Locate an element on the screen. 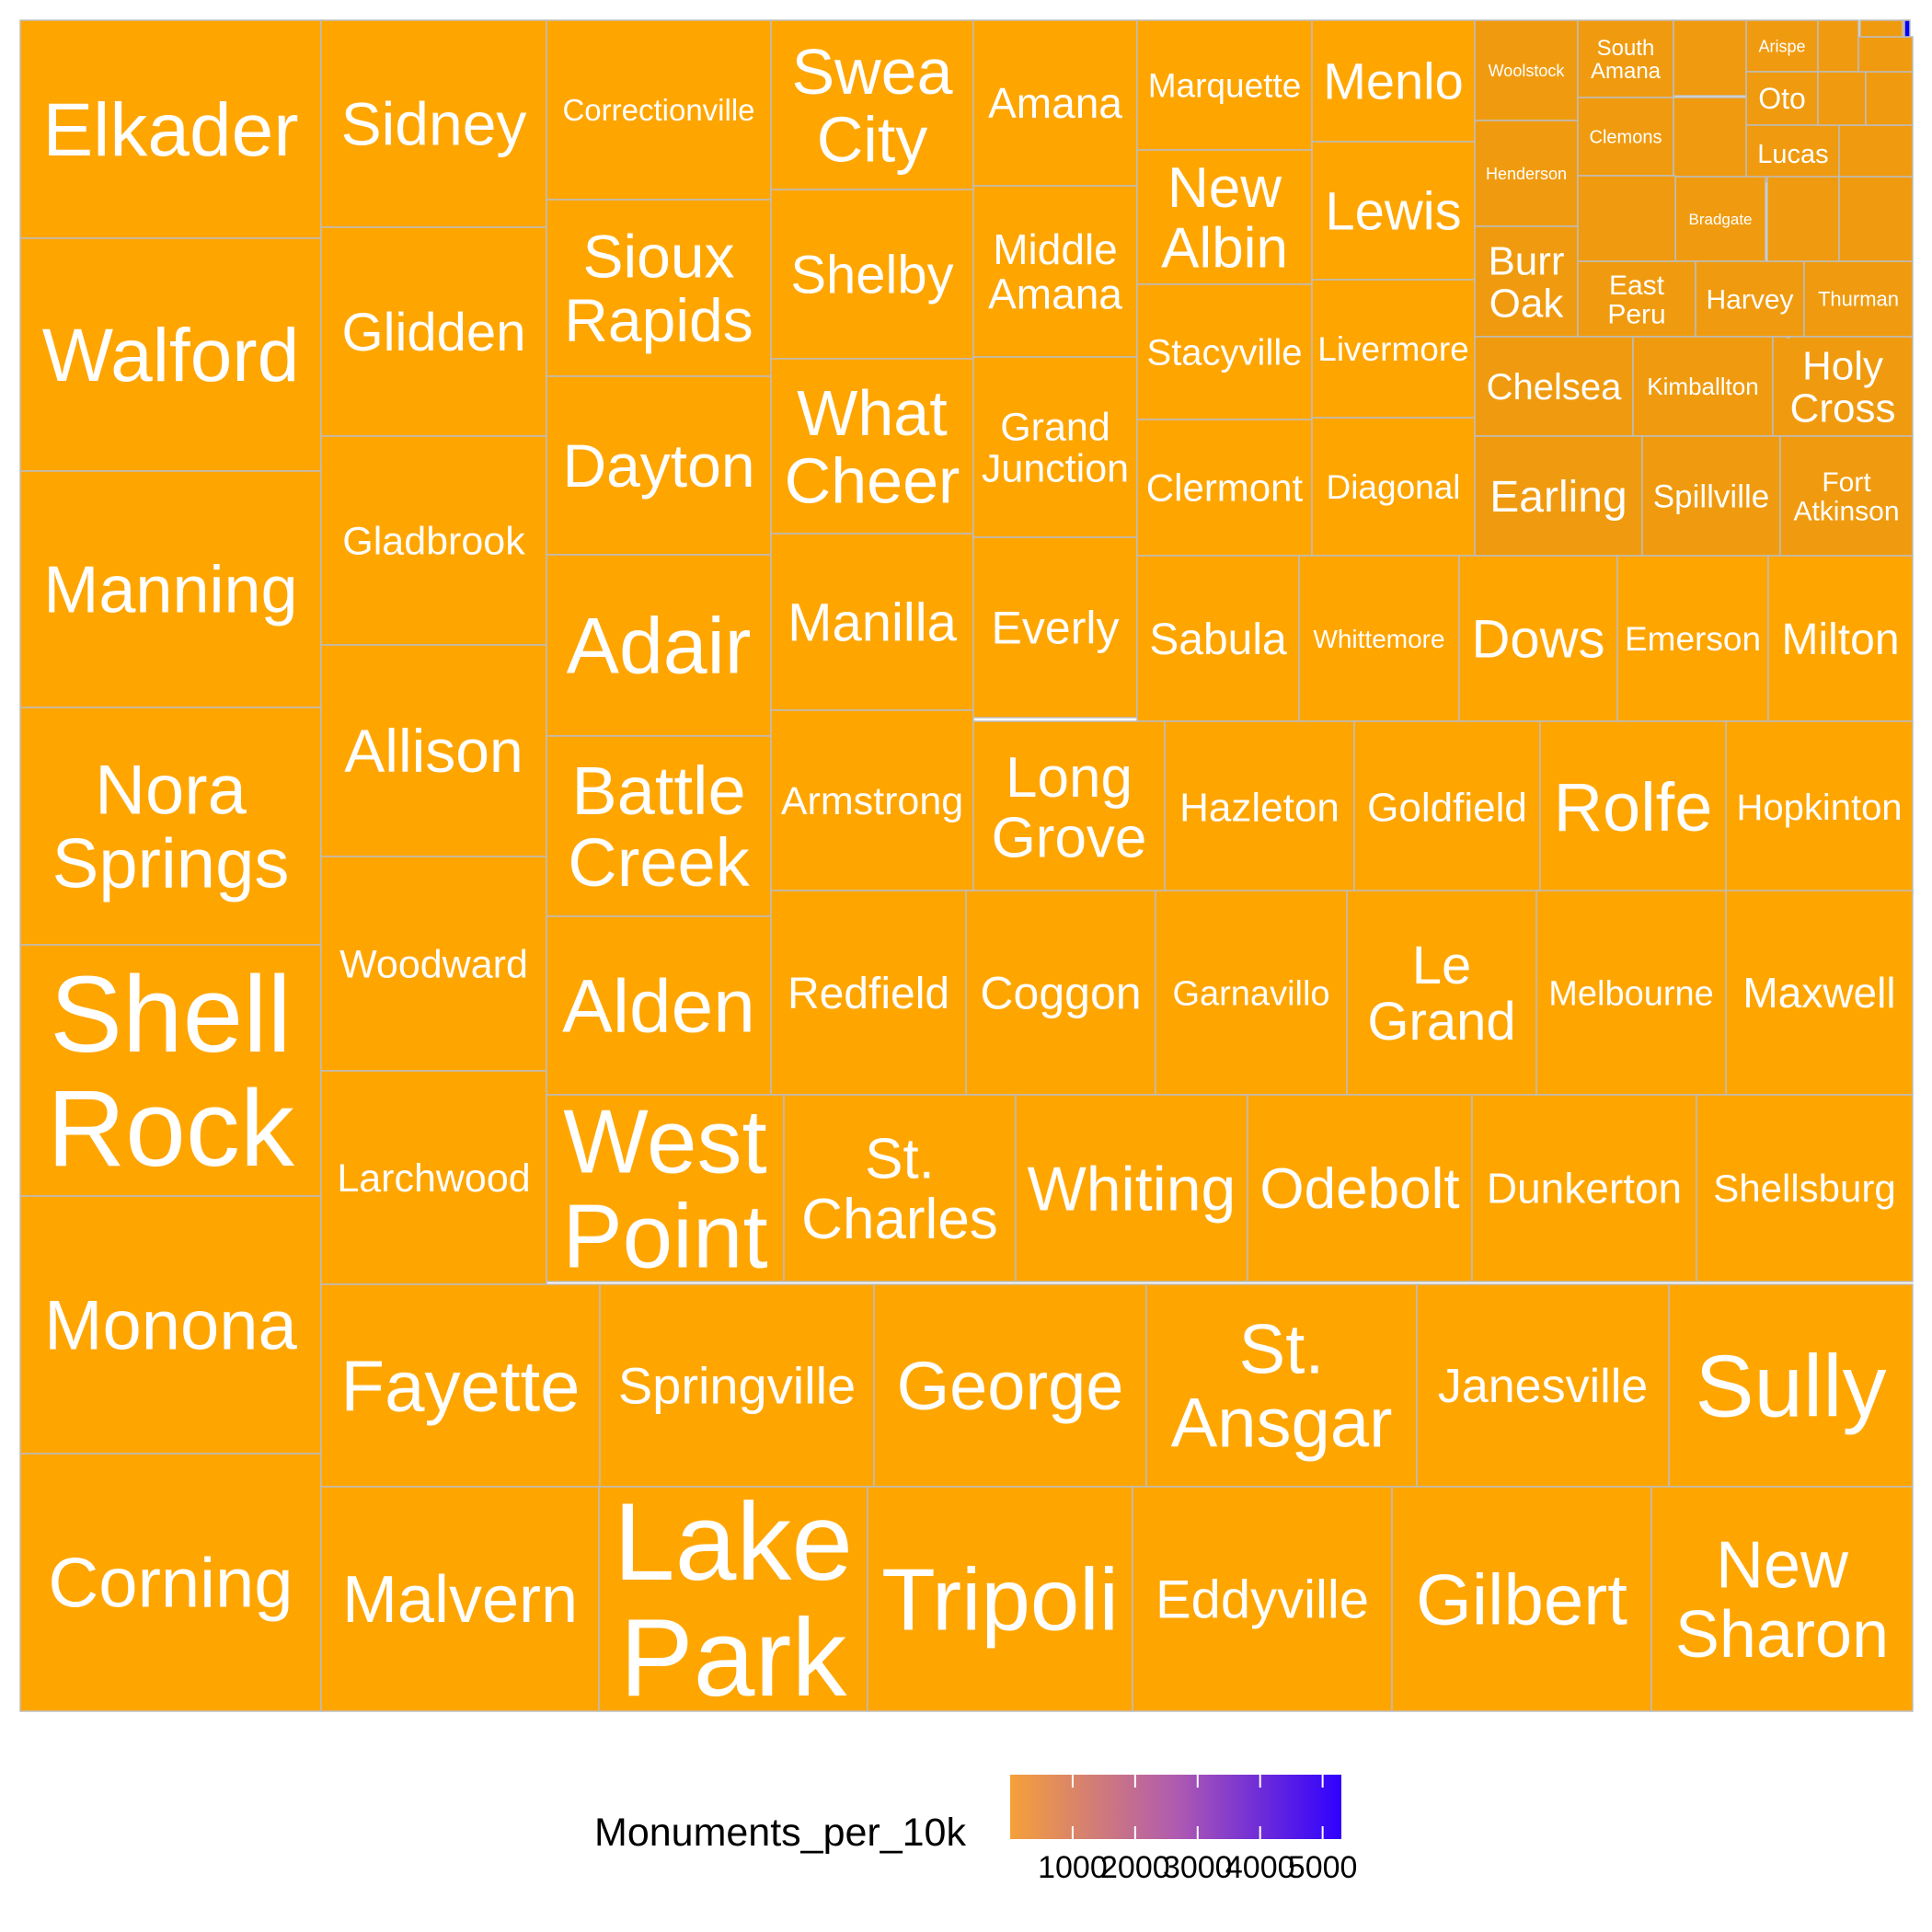 This screenshot has height=1932, width=1932. tile-label: Larchwood is located at coordinates (433, 1178).